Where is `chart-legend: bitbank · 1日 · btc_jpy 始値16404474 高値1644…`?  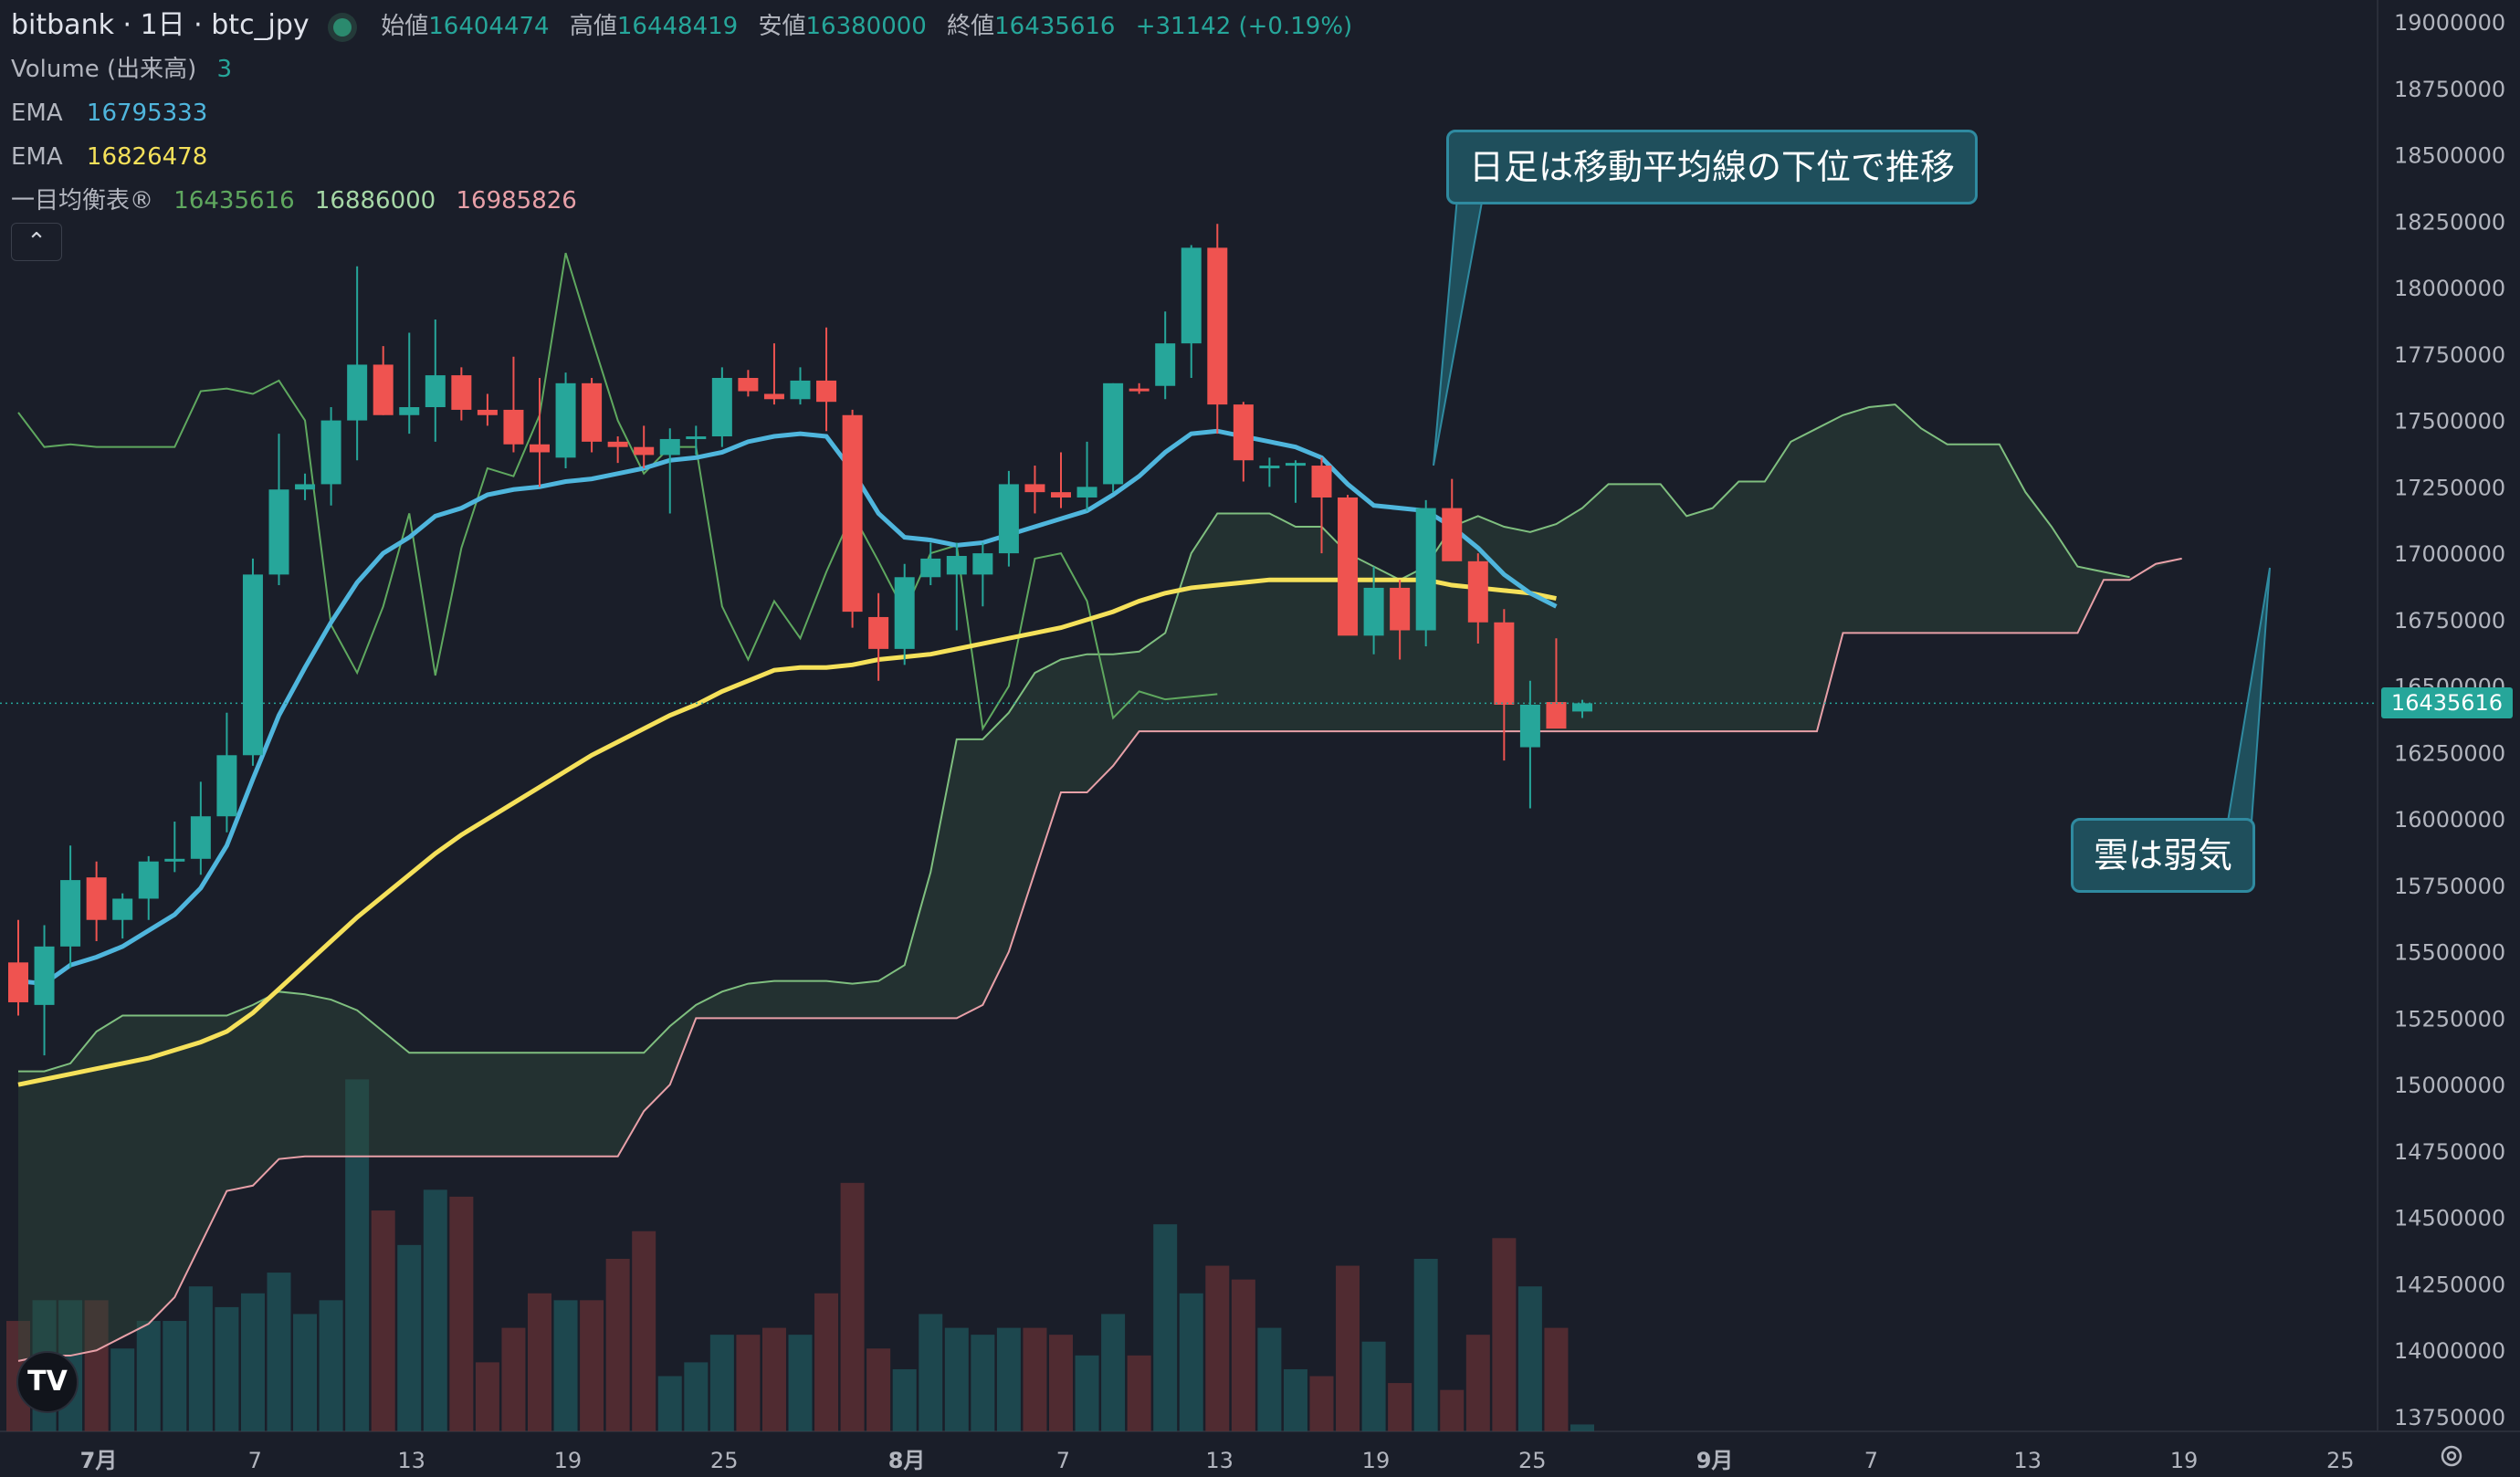 chart-legend: bitbank · 1日 · btc_jpy 始値16404474 高値1644… is located at coordinates (688, 113).